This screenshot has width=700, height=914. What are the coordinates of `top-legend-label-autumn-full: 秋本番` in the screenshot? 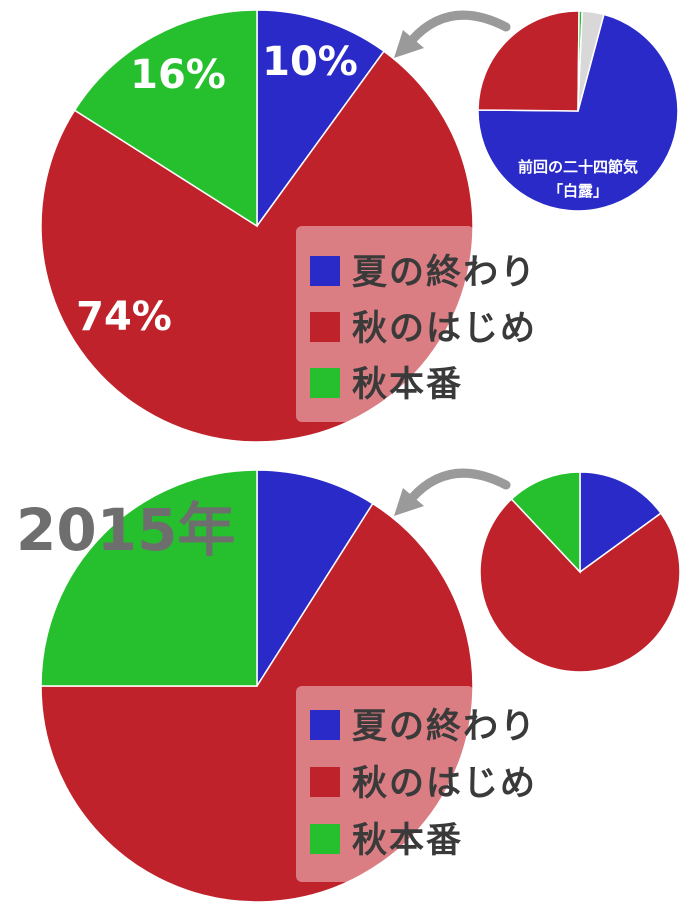 It's located at (407, 385).